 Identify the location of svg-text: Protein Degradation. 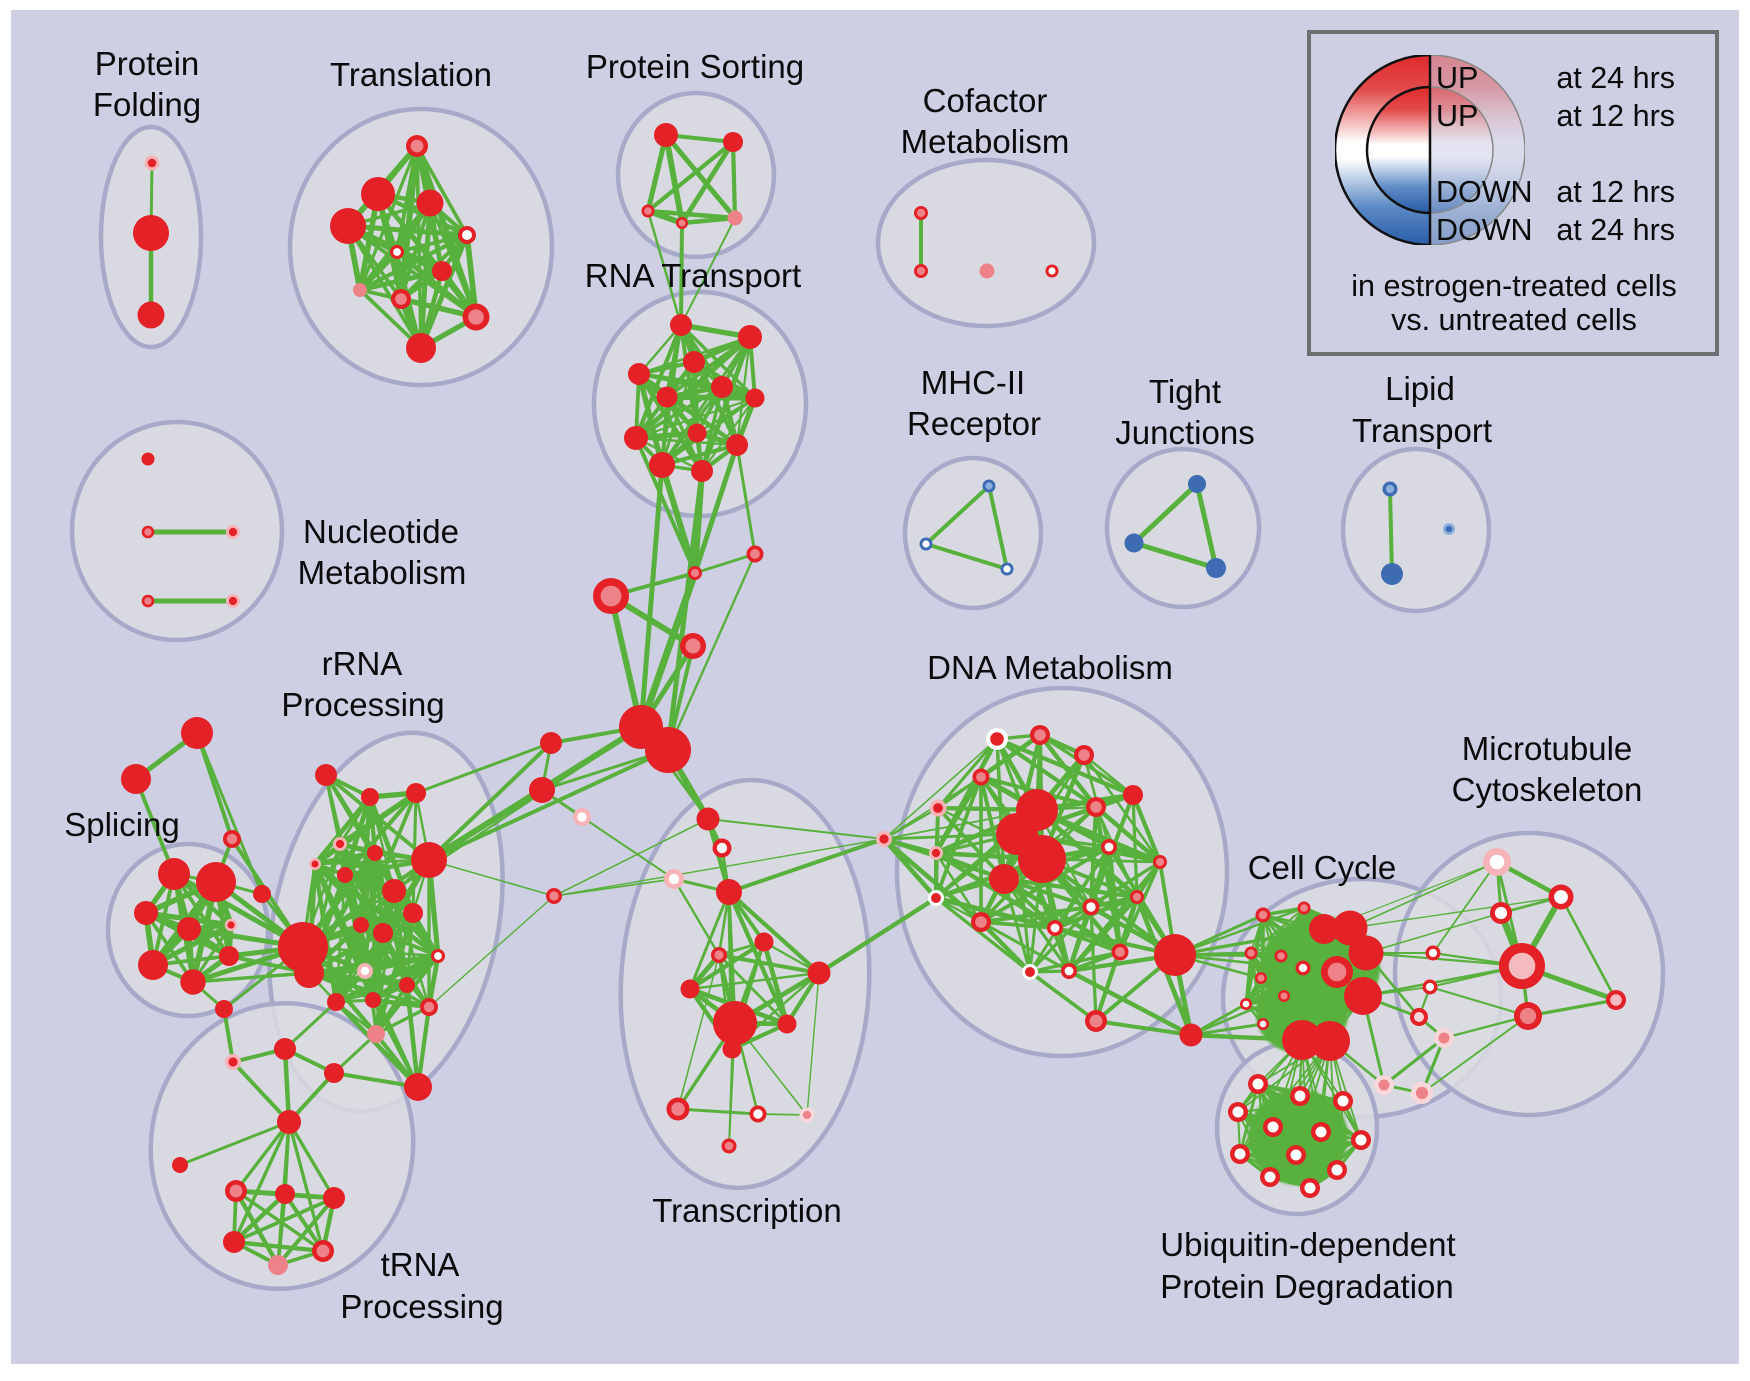
(1307, 1286).